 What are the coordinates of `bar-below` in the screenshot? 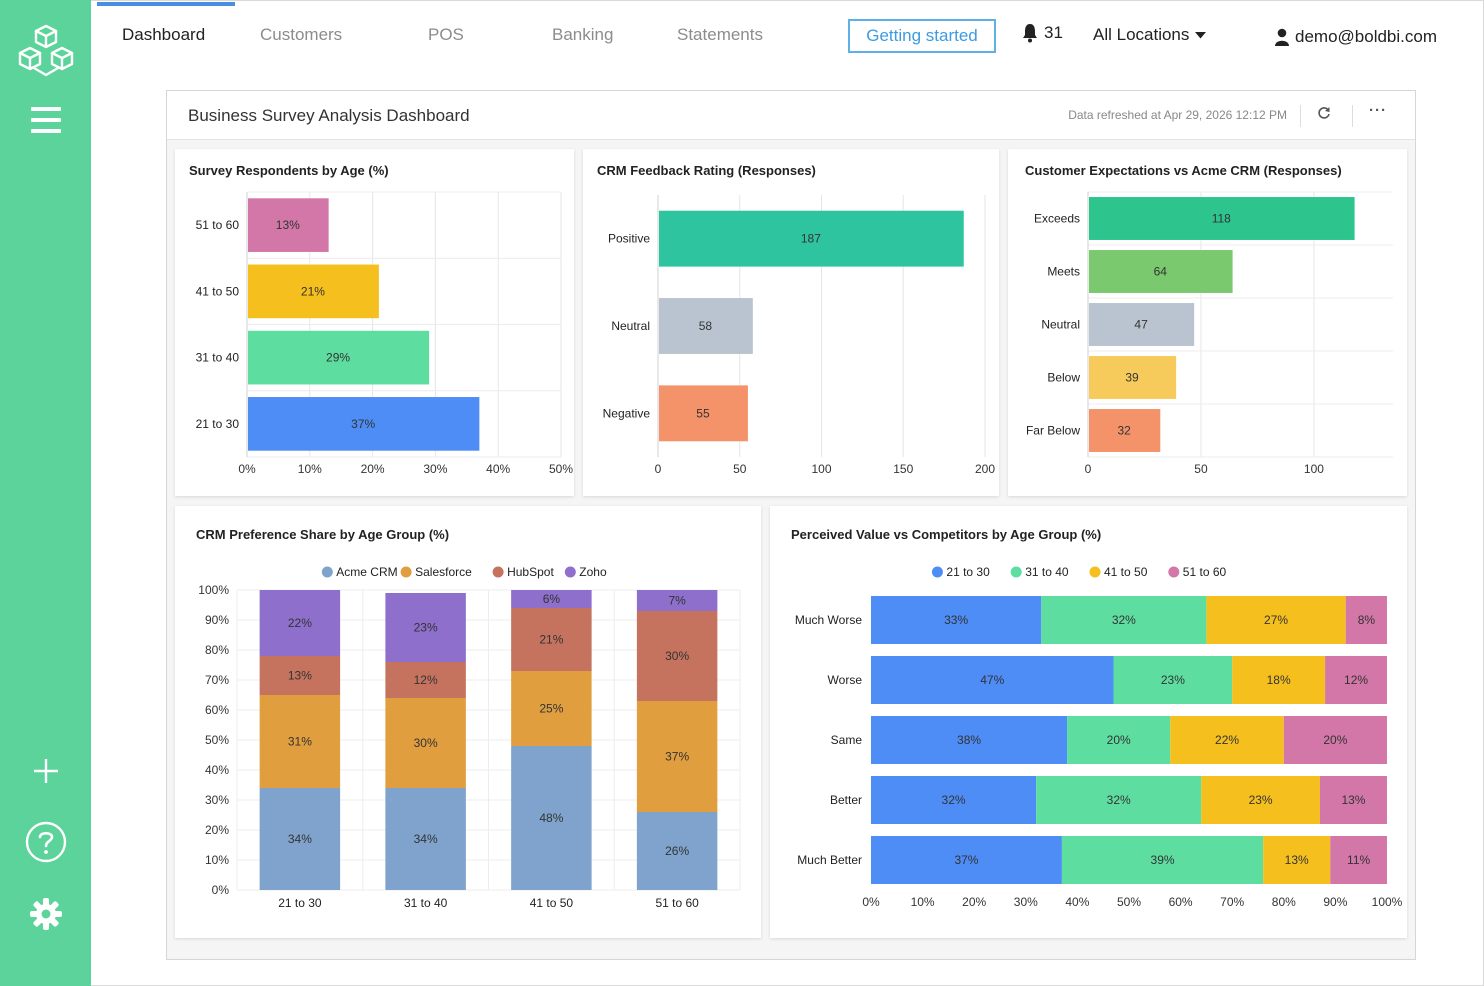 It's located at (1133, 377).